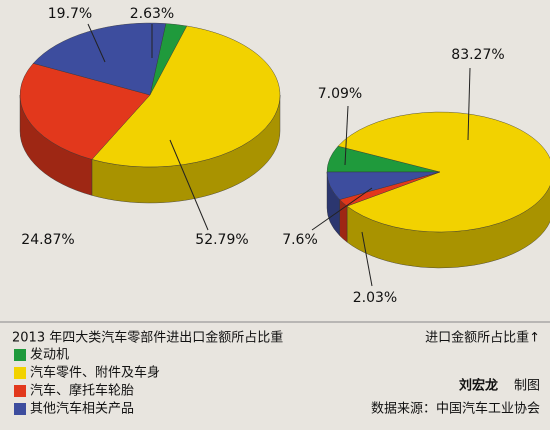 The width and height of the screenshot is (550, 430). What do you see at coordinates (300, 240) in the screenshot?
I see `value-label: 7.6%` at bounding box center [300, 240].